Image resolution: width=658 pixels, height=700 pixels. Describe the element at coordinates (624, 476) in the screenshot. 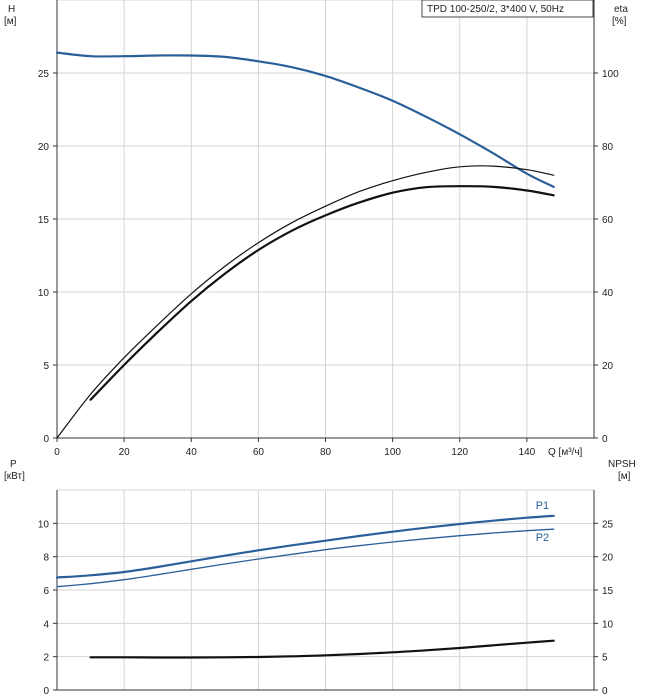

I see `bottom-y-right-label-2: [м]` at that location.